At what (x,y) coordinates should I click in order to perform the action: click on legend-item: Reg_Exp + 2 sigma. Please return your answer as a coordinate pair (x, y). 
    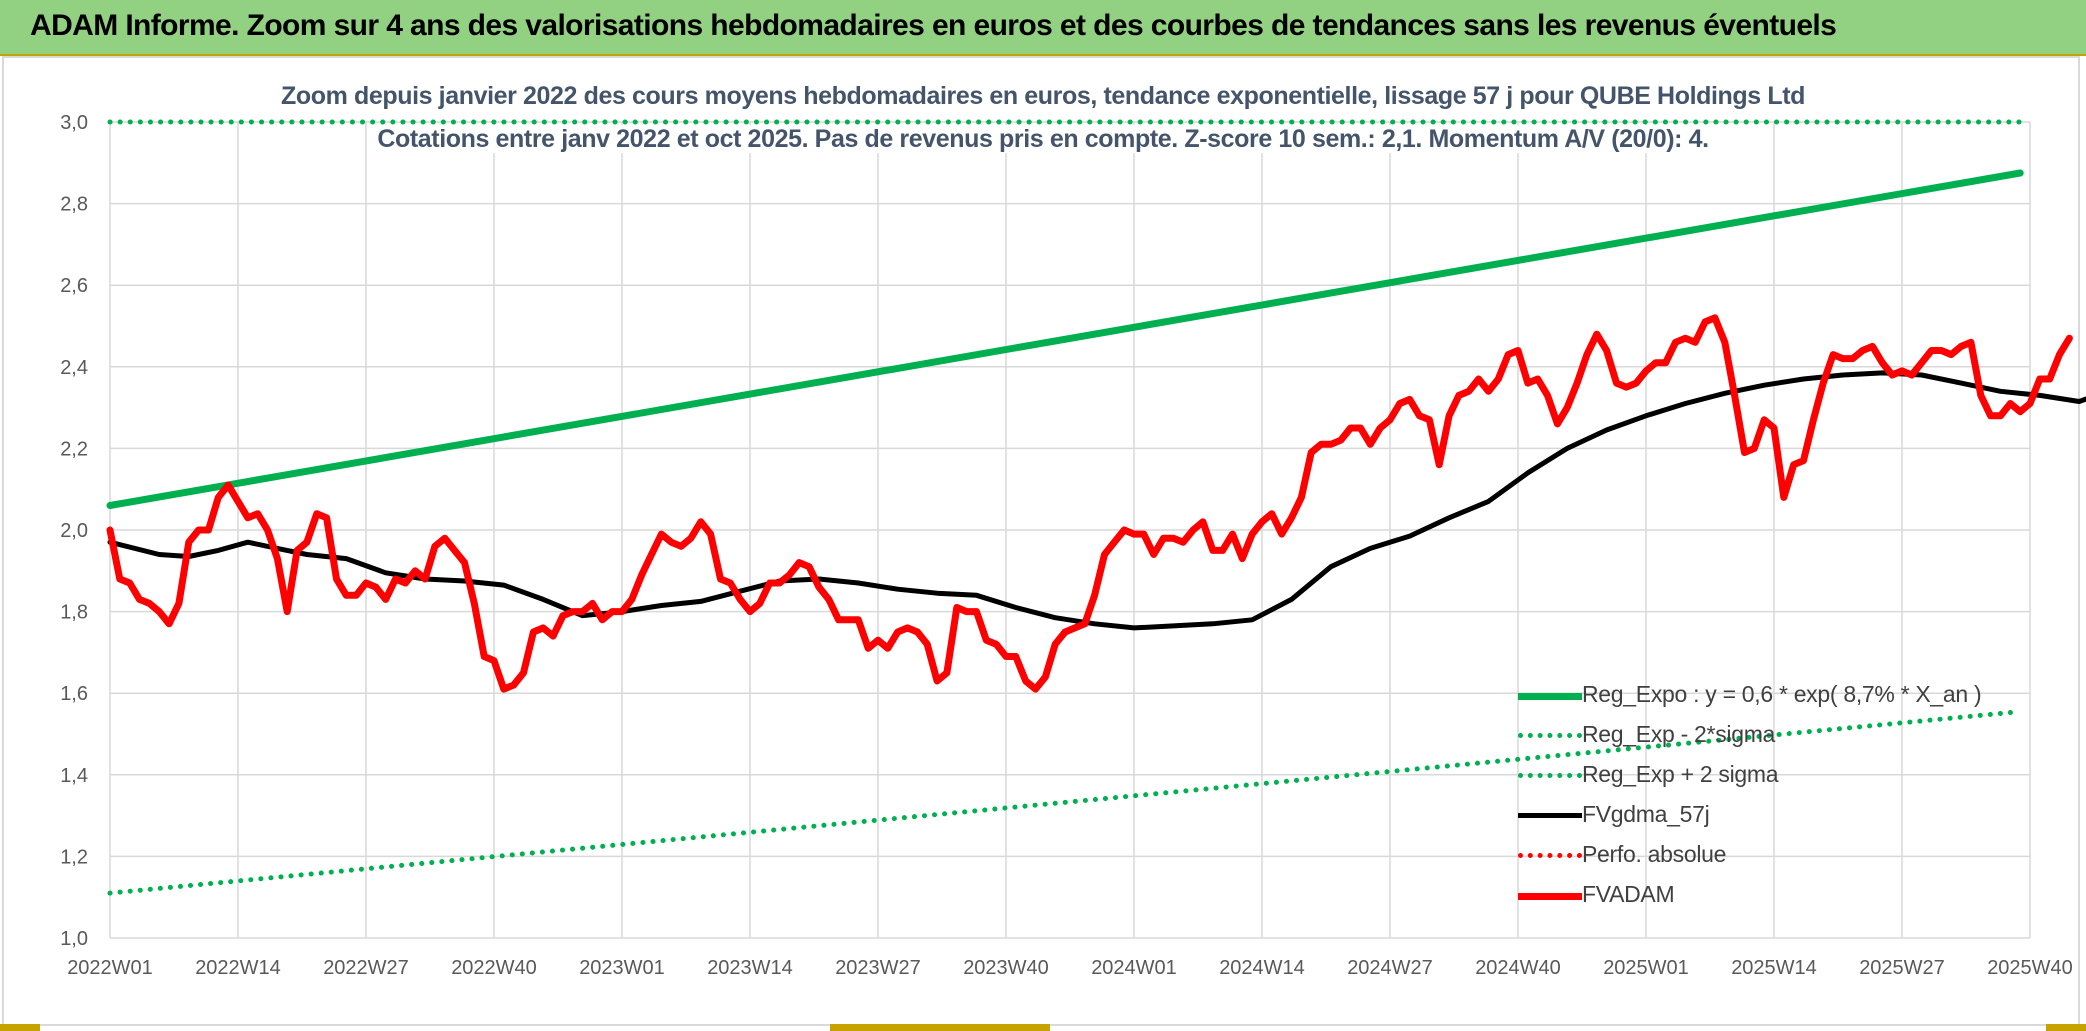
    Looking at the image, I should click on (1792, 780).